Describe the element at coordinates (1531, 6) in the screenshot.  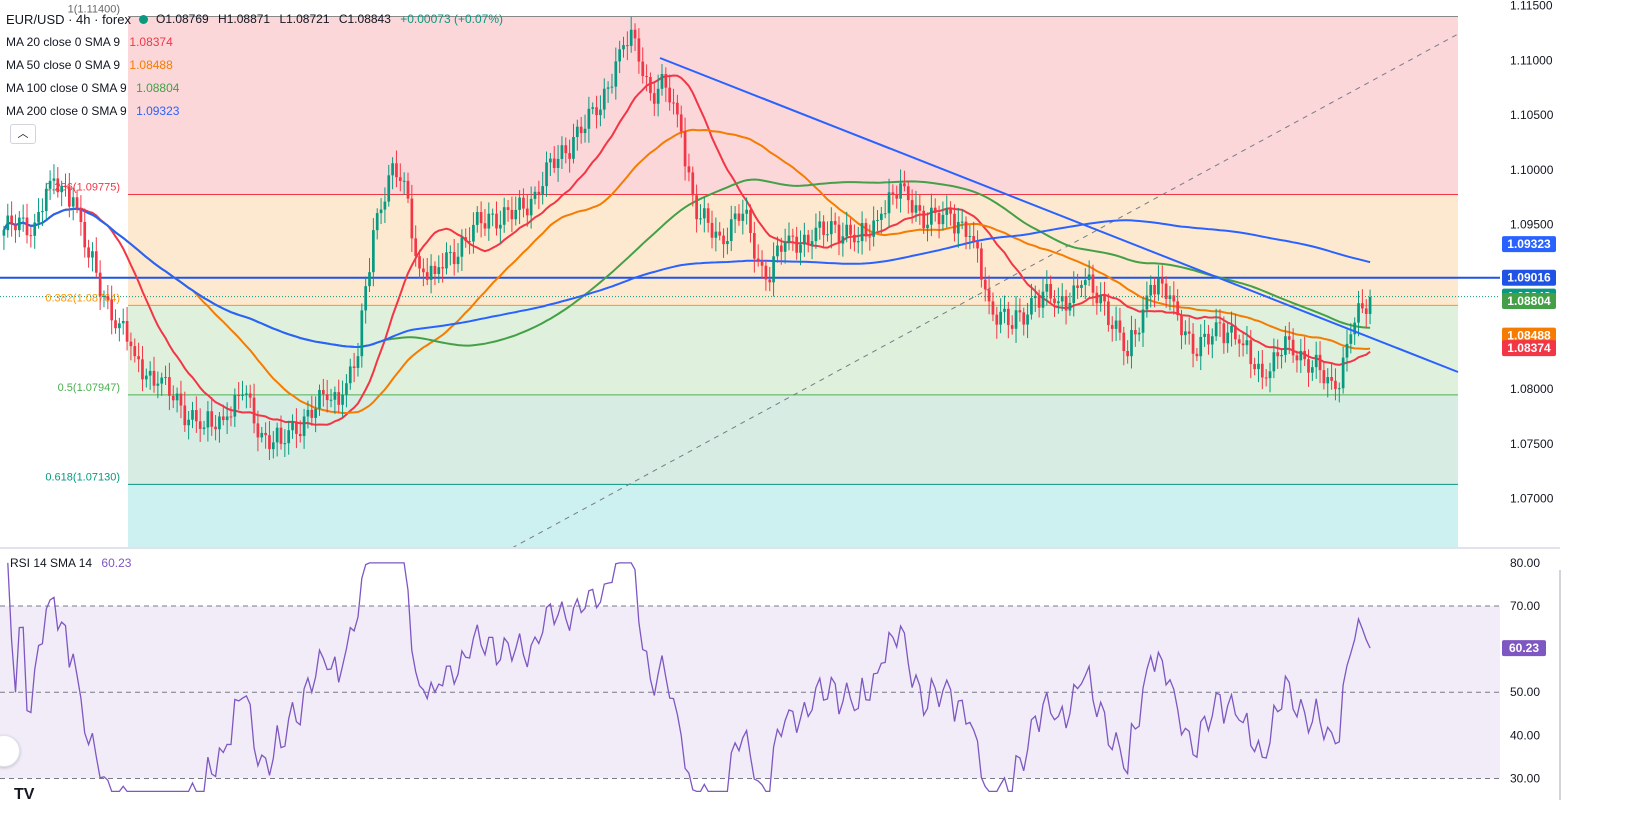
I see `price-tick-label: 1.11500` at that location.